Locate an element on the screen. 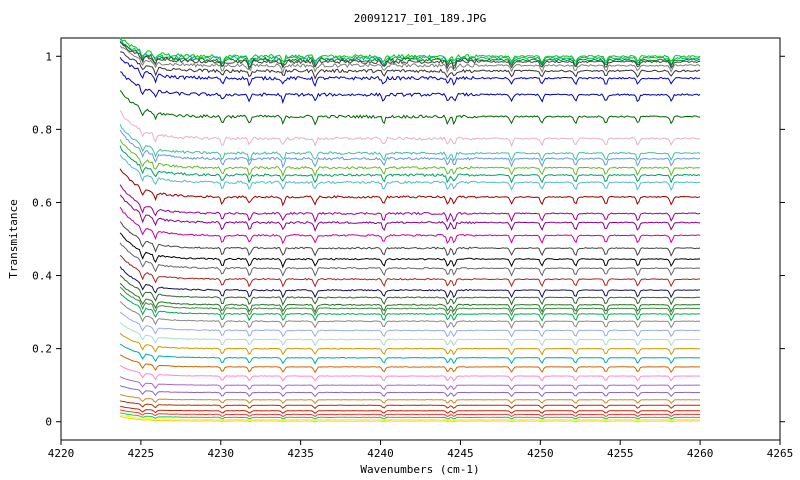  x-tick-label: 4235 is located at coordinates (300, 453).